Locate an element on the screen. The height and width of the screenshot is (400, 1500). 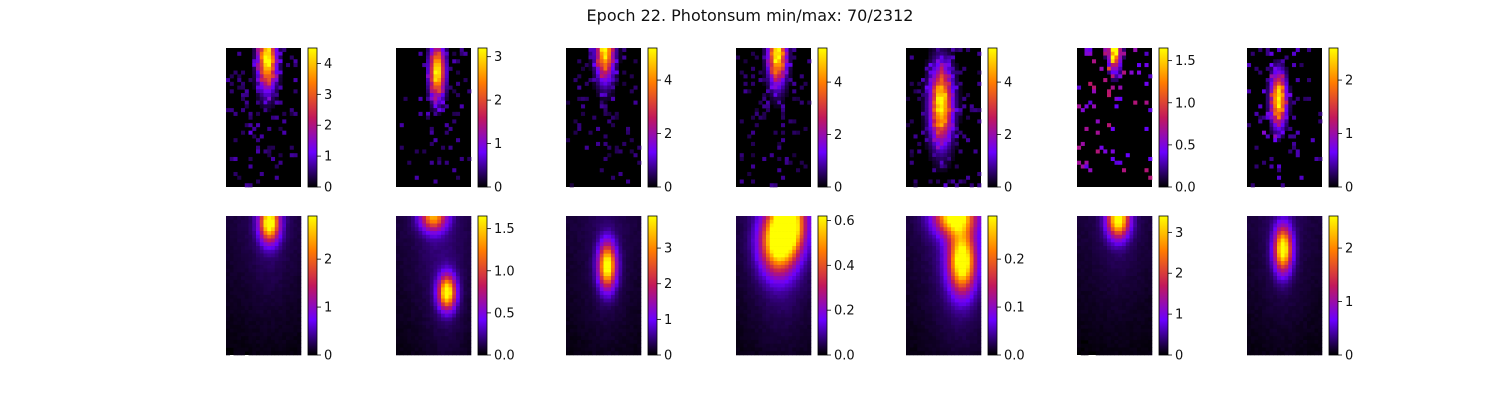
colorbar-tick-label: 0.5 is located at coordinates (504, 313).